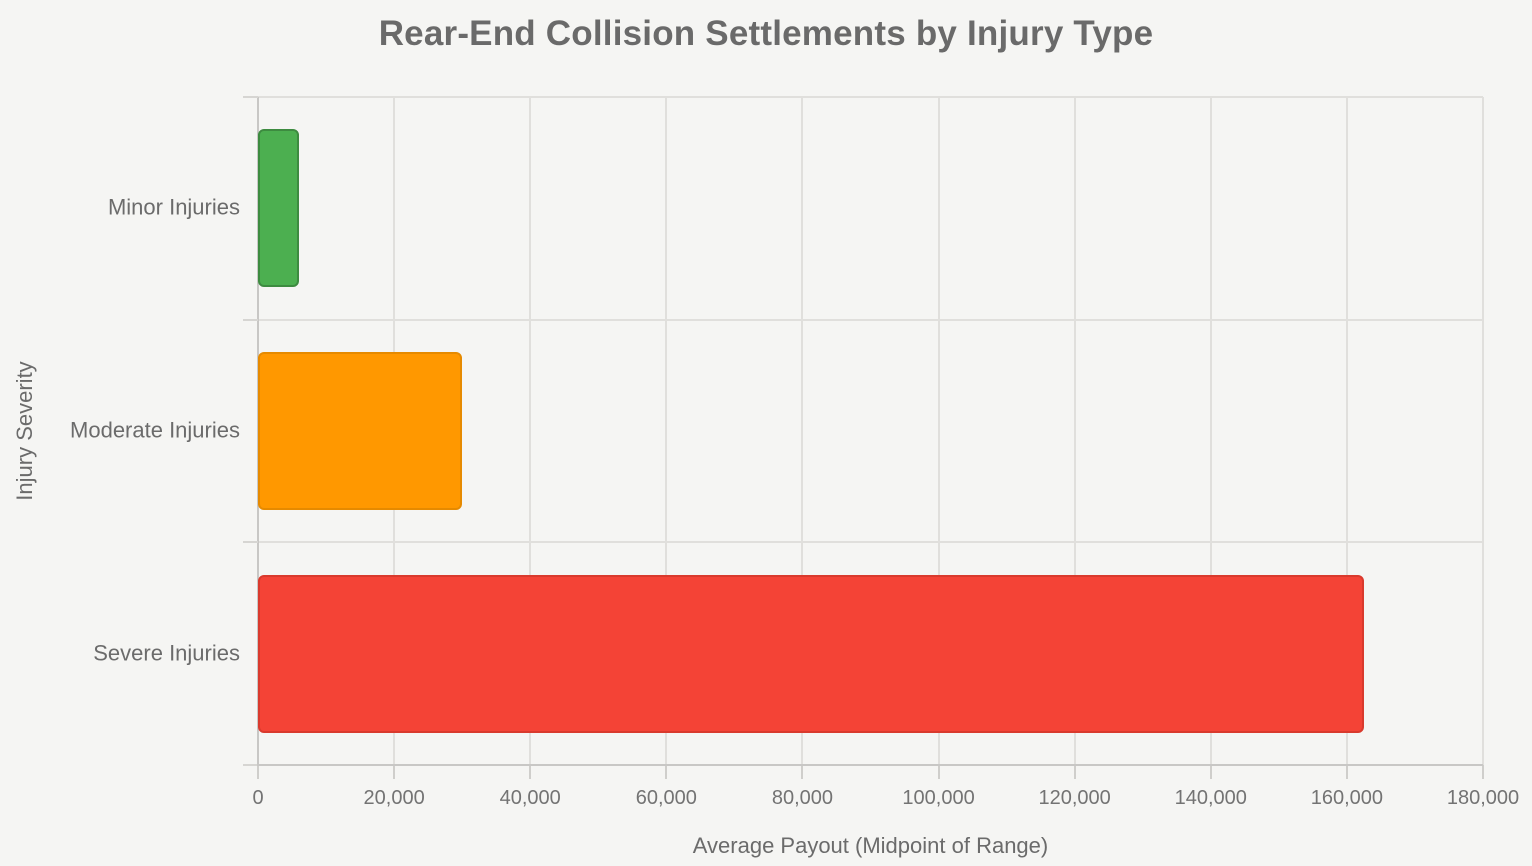 Image resolution: width=1532 pixels, height=866 pixels. What do you see at coordinates (394, 798) in the screenshot?
I see `x-tick-label: 20,000` at bounding box center [394, 798].